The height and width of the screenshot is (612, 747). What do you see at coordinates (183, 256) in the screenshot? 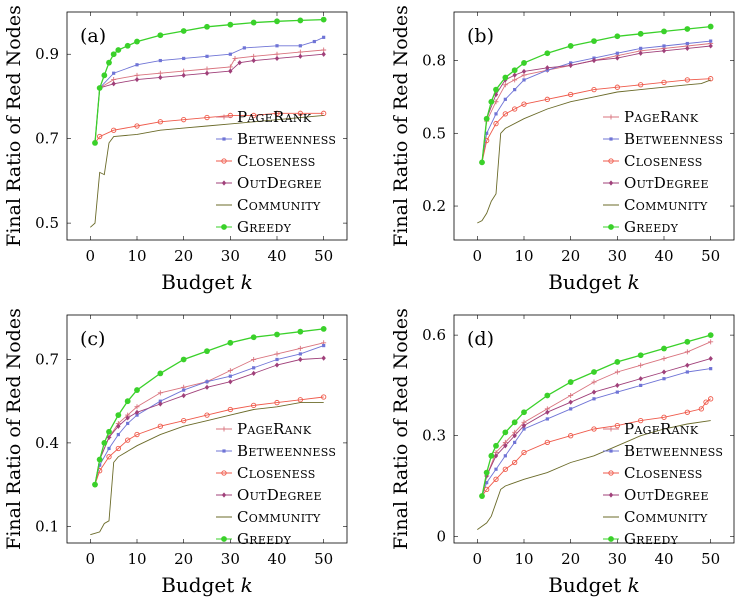
I see `x-tick-label: 20` at bounding box center [183, 256].